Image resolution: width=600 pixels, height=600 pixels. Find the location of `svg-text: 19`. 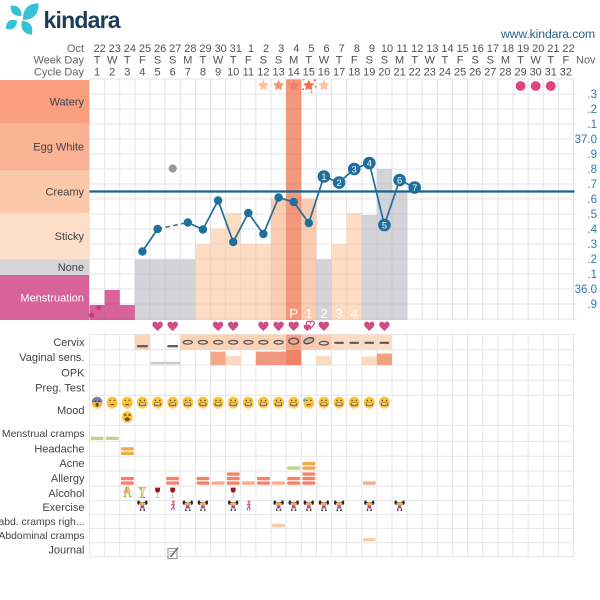

svg-text: 19 is located at coordinates (523, 49).